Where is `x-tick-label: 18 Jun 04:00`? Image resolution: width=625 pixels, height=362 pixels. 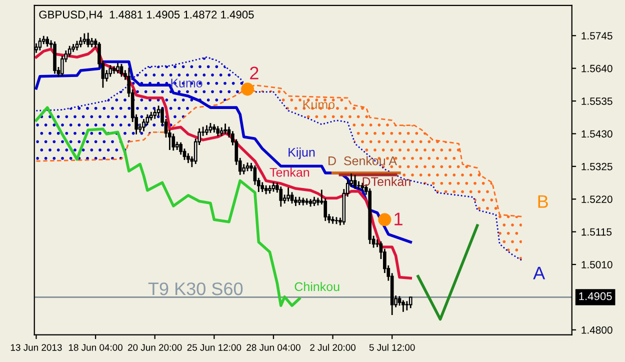 x-tick-label: 18 Jun 04:00 is located at coordinates (95, 347).